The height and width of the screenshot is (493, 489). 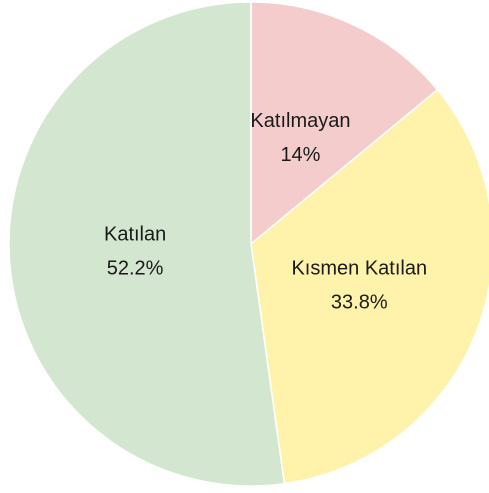 What do you see at coordinates (359, 268) in the screenshot?
I see `slice-label: Kısmen Katılan` at bounding box center [359, 268].